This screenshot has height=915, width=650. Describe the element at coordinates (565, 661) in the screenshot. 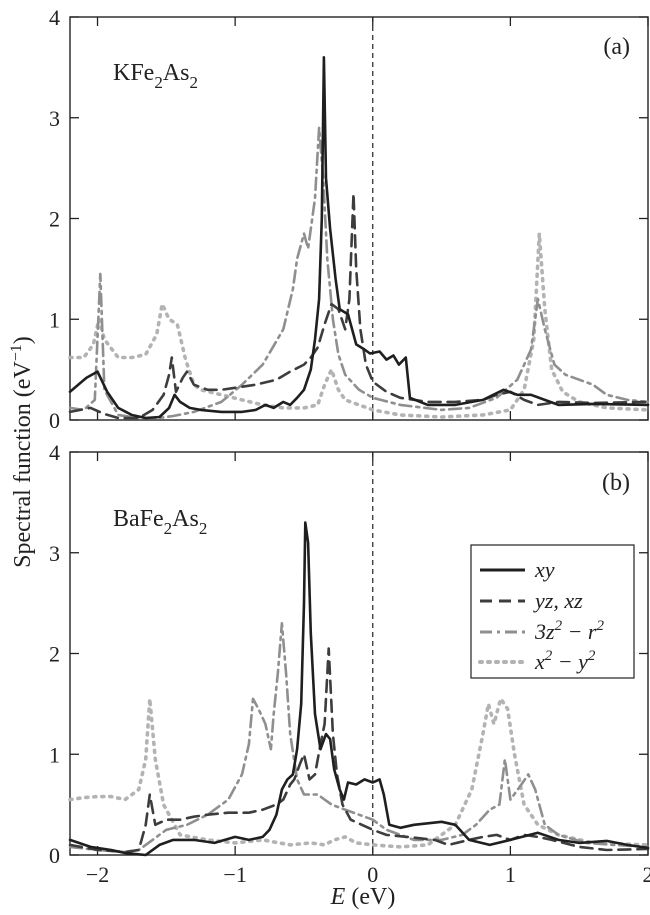

I see `legend-label: x2 − y2` at that location.